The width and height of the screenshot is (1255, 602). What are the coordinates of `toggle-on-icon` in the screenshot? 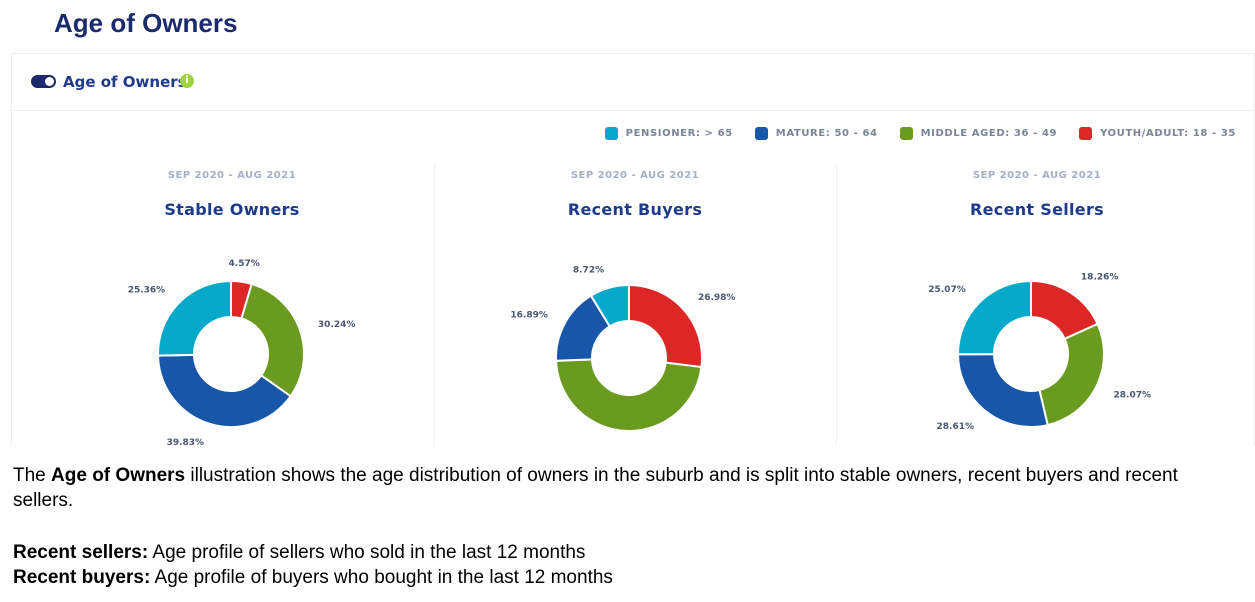 It's located at (43, 81).